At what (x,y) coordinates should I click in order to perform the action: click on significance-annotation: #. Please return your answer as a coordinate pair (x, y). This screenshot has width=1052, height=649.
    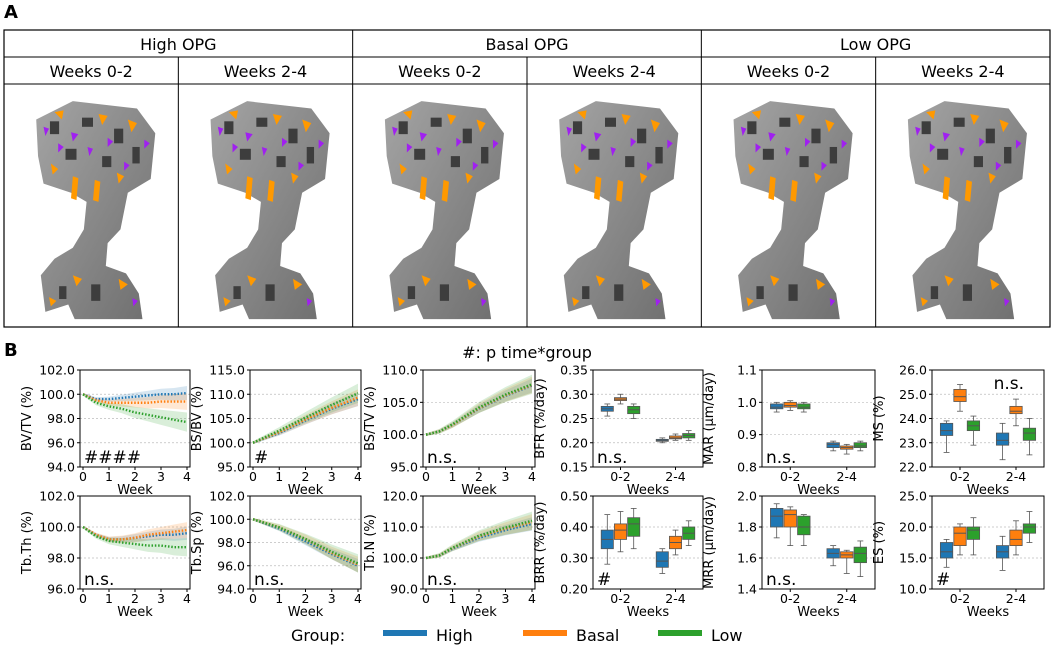
    Looking at the image, I should click on (604, 580).